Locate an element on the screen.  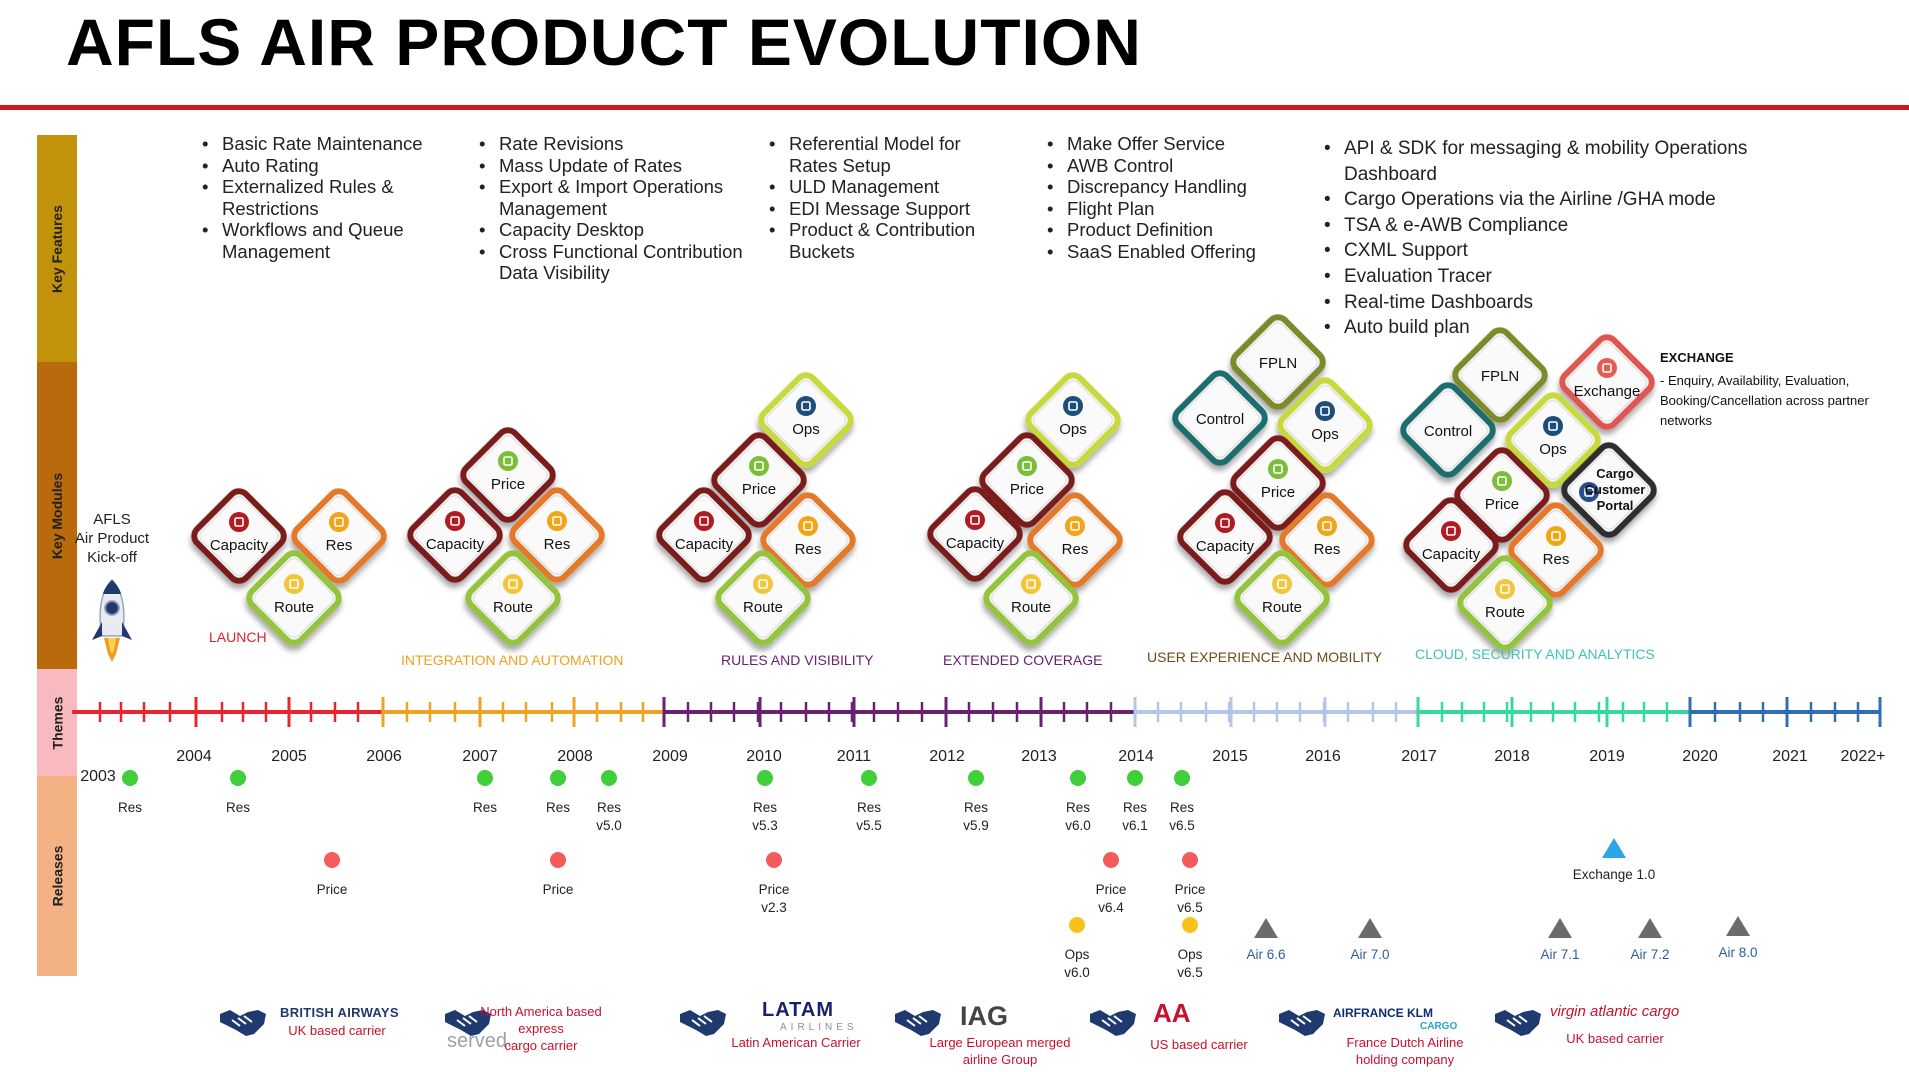
forklift-icon is located at coordinates (1073, 406).